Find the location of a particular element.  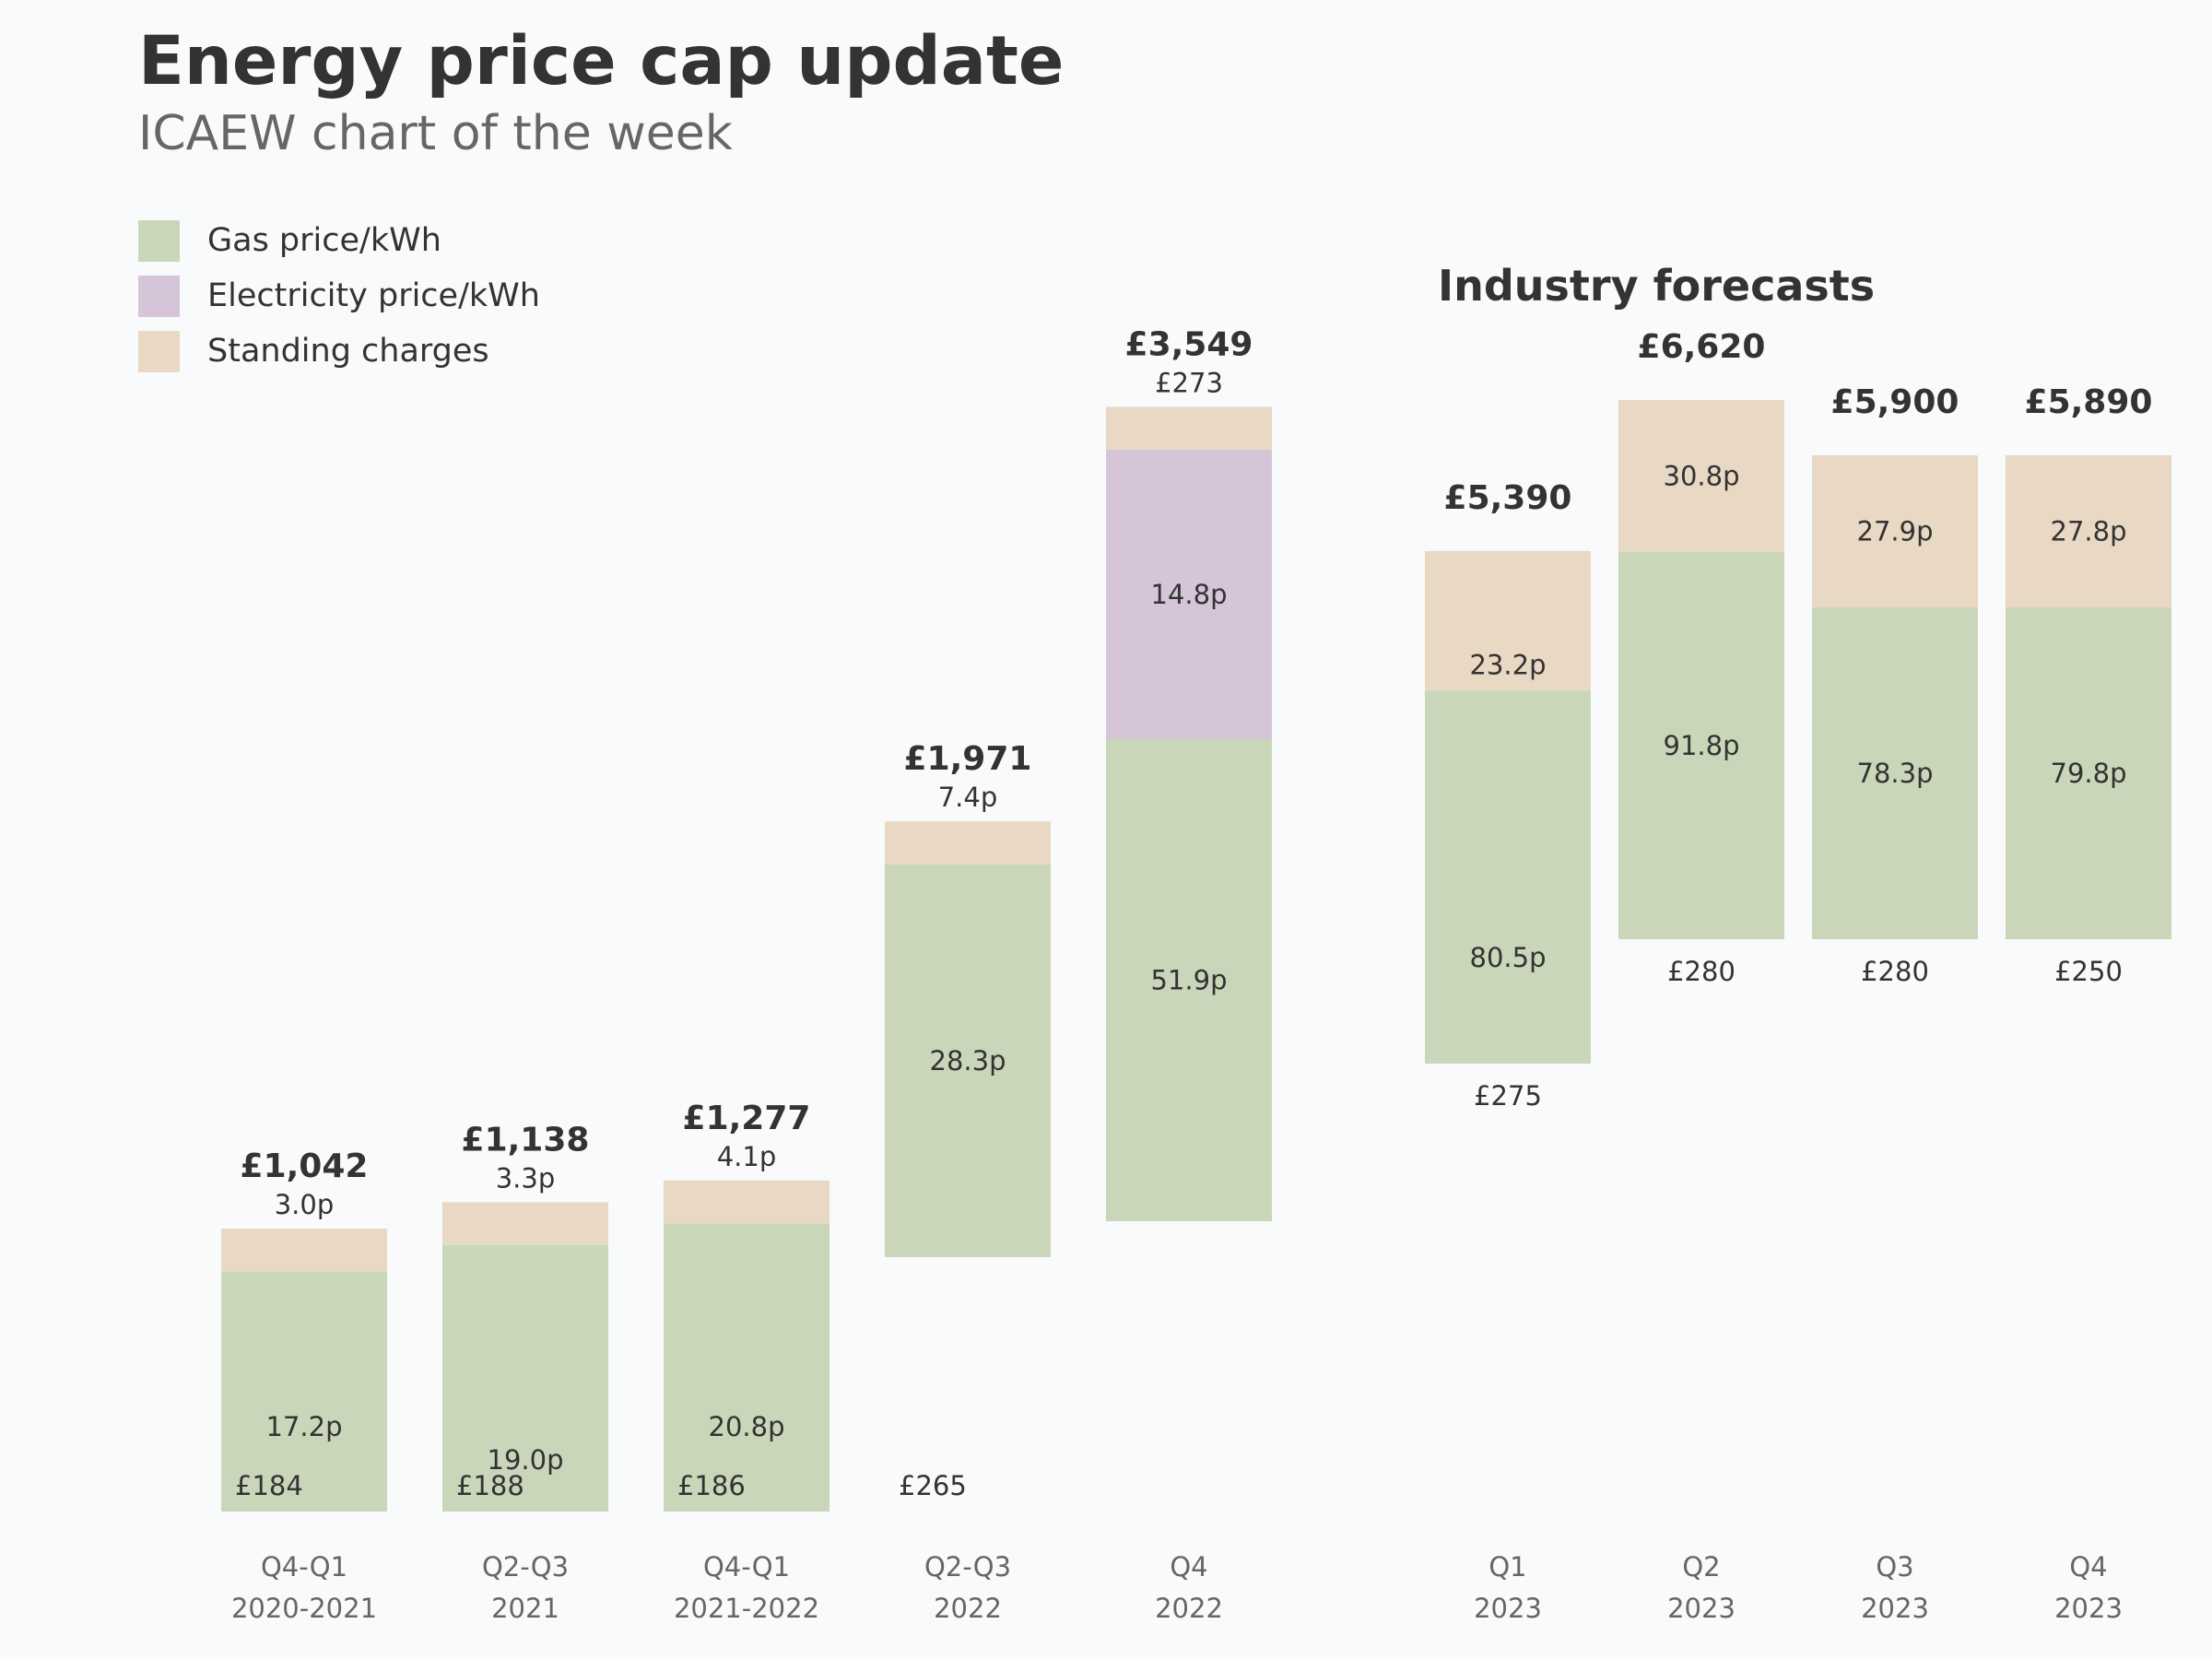

base-label: £188 is located at coordinates (490, 1485).